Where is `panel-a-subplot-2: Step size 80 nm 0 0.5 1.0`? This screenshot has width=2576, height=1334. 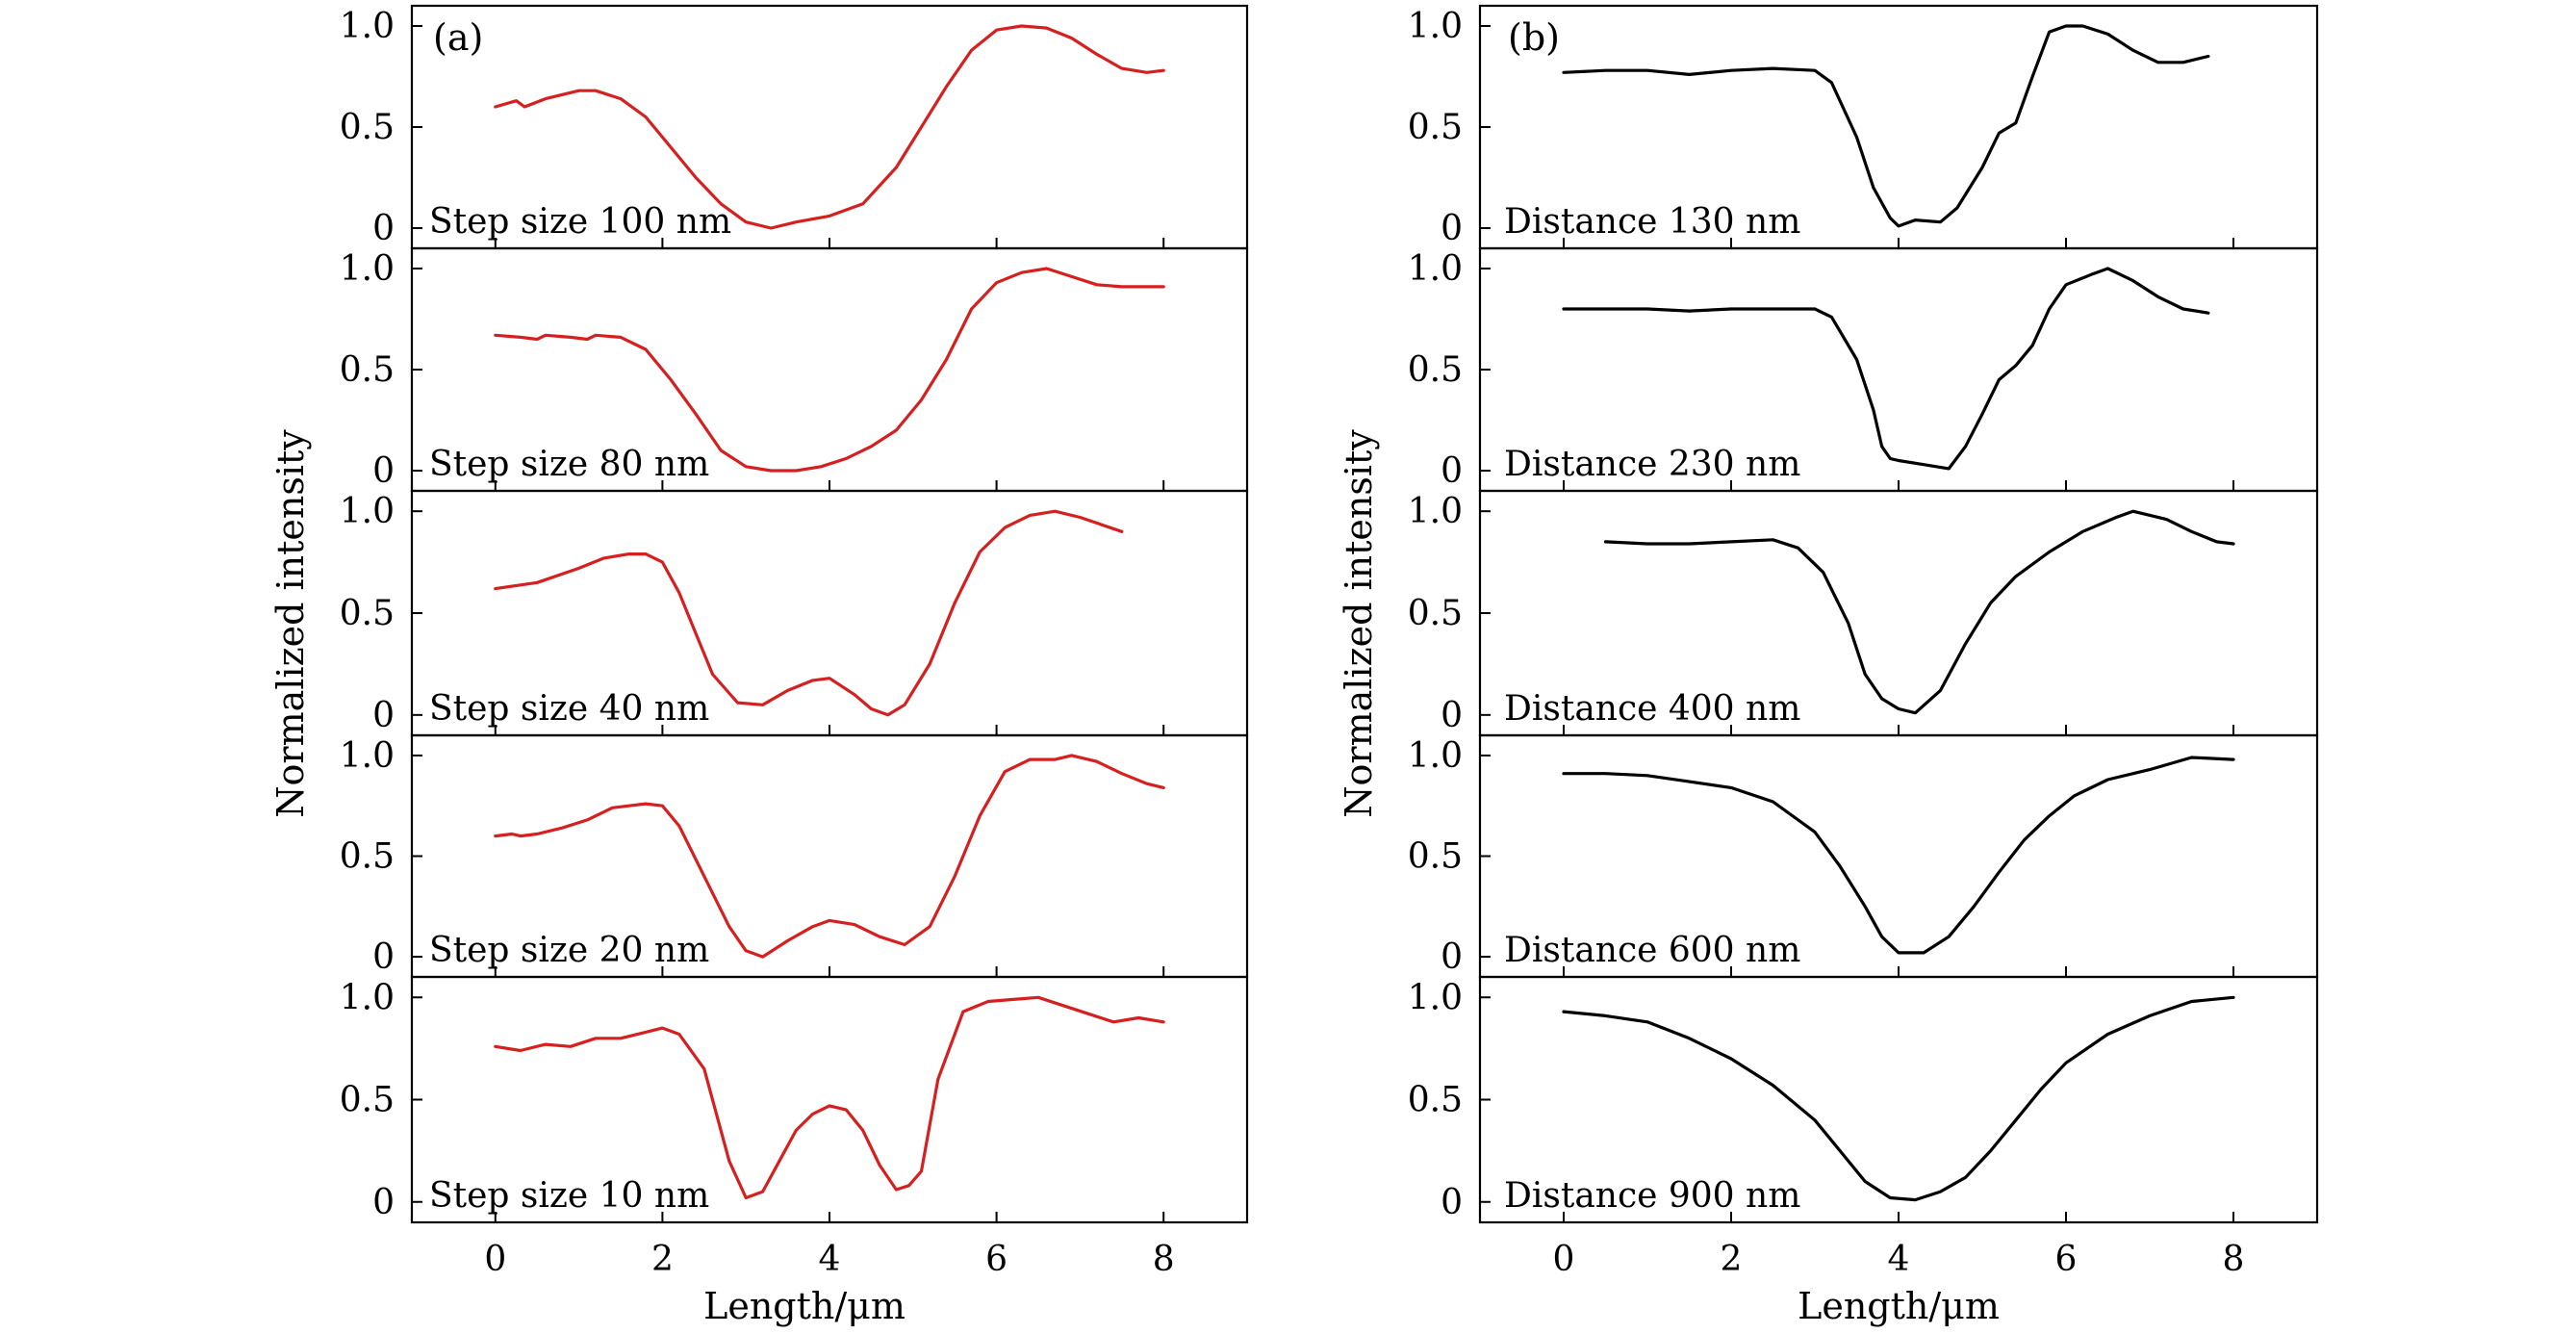 panel-a-subplot-2: Step size 80 nm 0 0.5 1.0 is located at coordinates (794, 369).